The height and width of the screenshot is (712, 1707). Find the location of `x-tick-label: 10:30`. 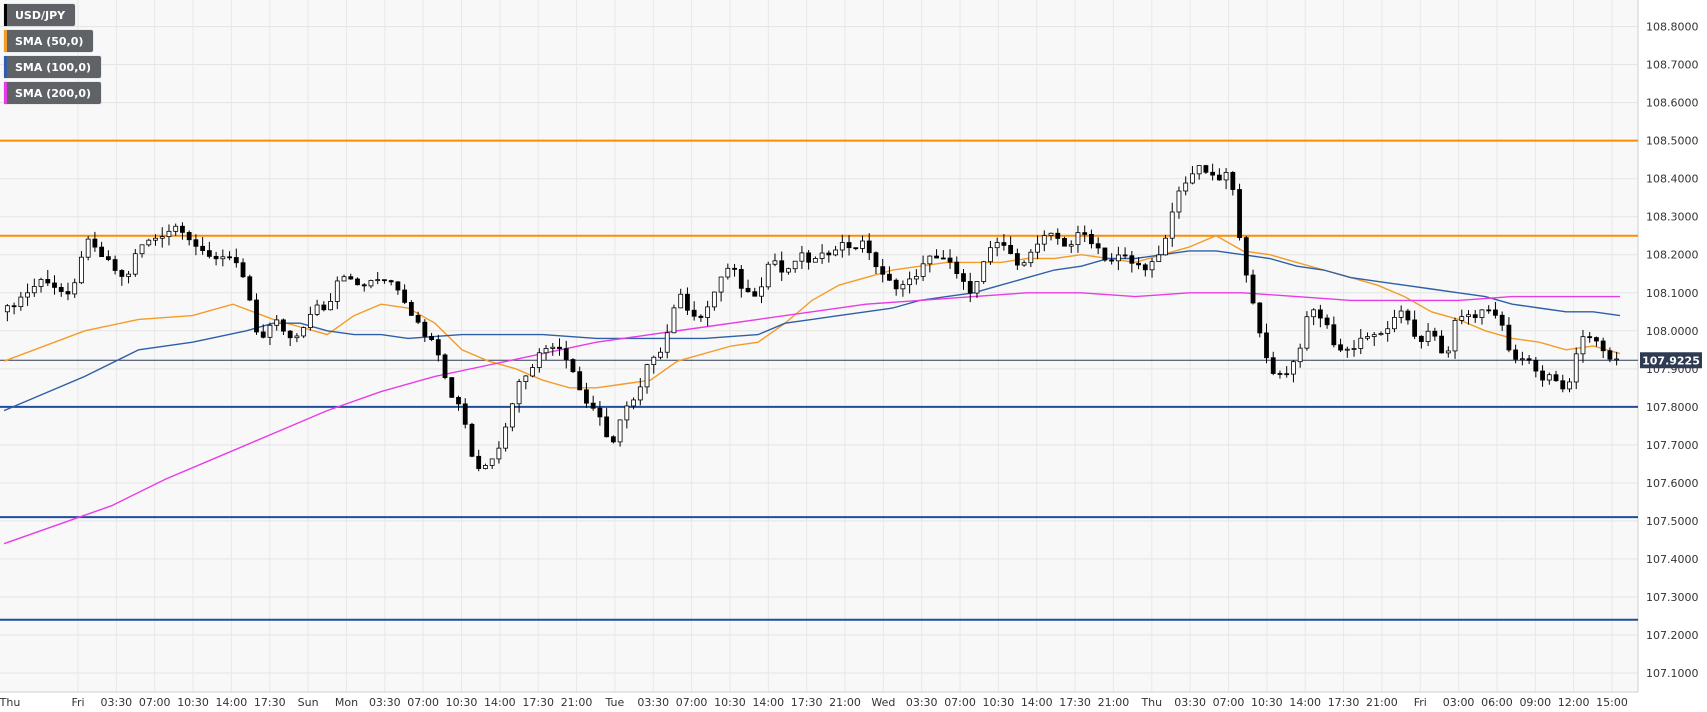

x-tick-label: 10:30 is located at coordinates (193, 702).